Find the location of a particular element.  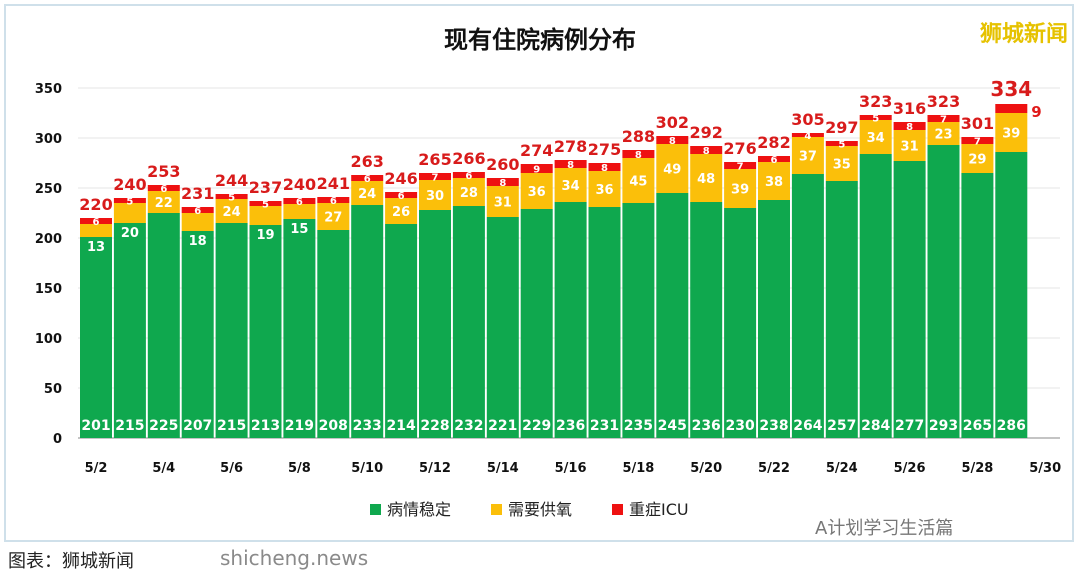

legend: 病情稳定 需要供氧 重症ICU is located at coordinates (529, 508).